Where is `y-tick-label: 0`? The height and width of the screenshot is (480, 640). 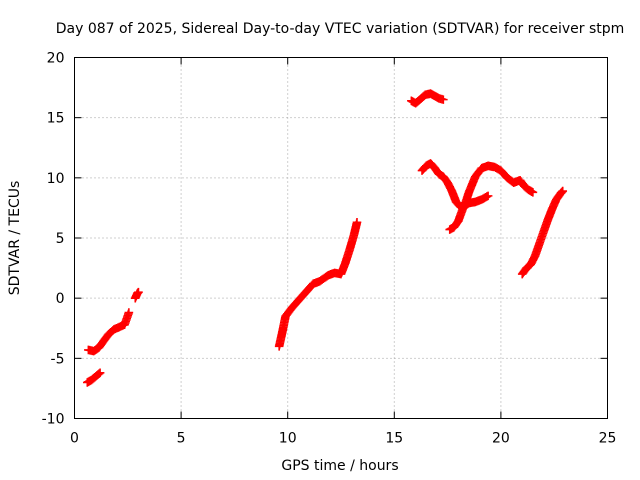 y-tick-label: 0 is located at coordinates (60, 299).